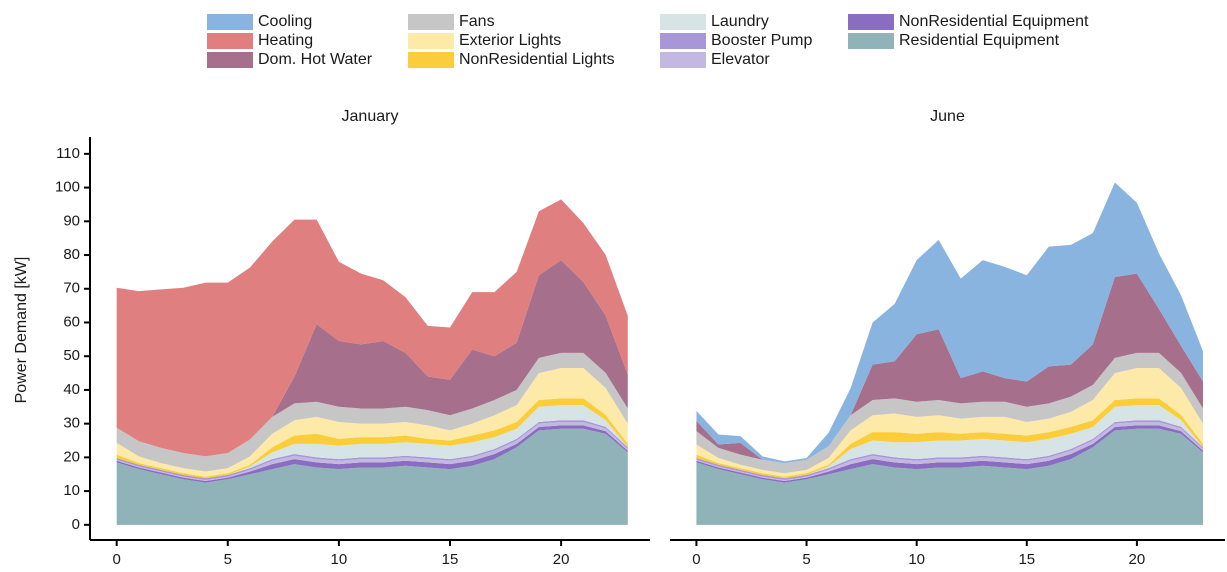 The width and height of the screenshot is (1227, 572). I want to click on panel-title: January, so click(370, 116).